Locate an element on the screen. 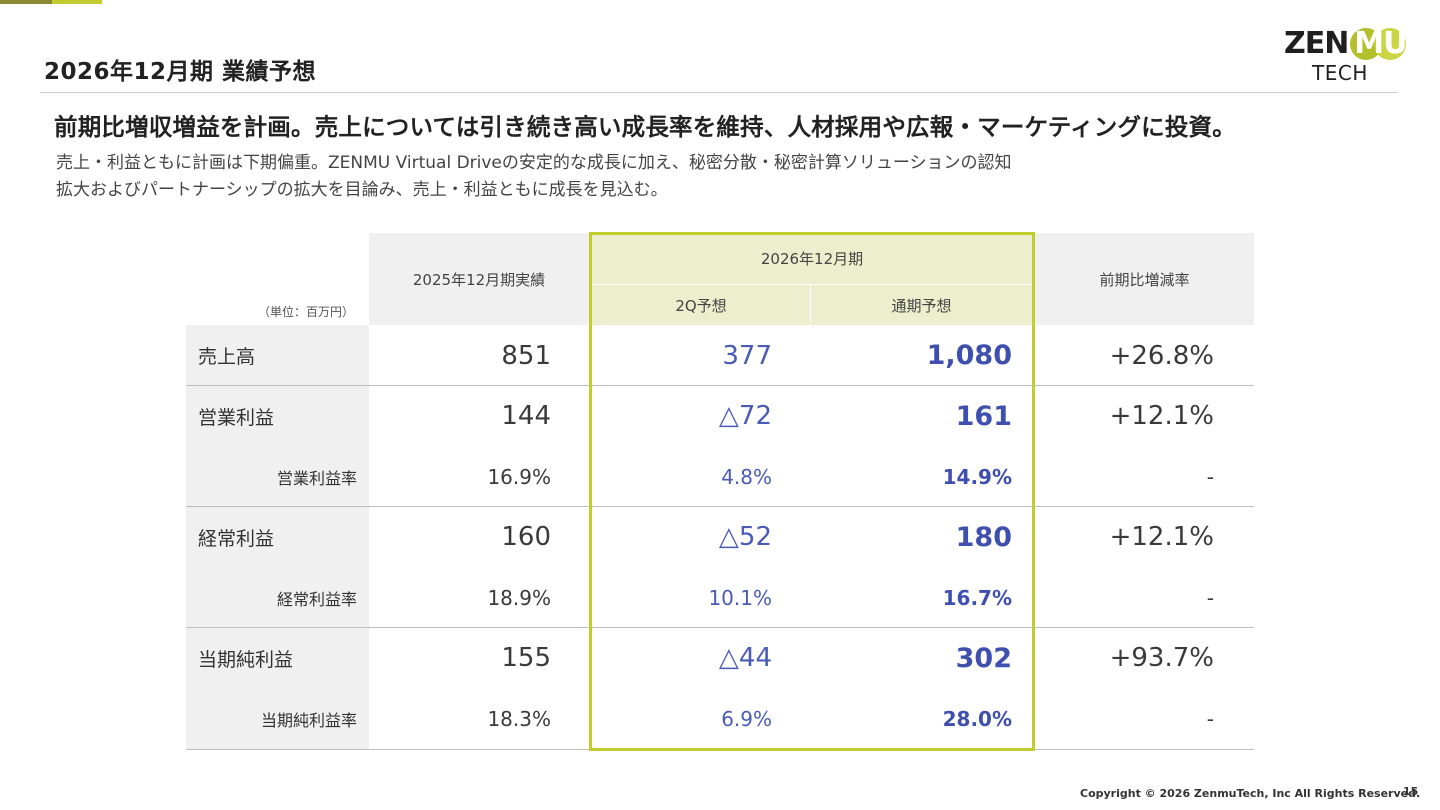 The image size is (1440, 810). header-yoy: 前期比増減率 is located at coordinates (1144, 279).